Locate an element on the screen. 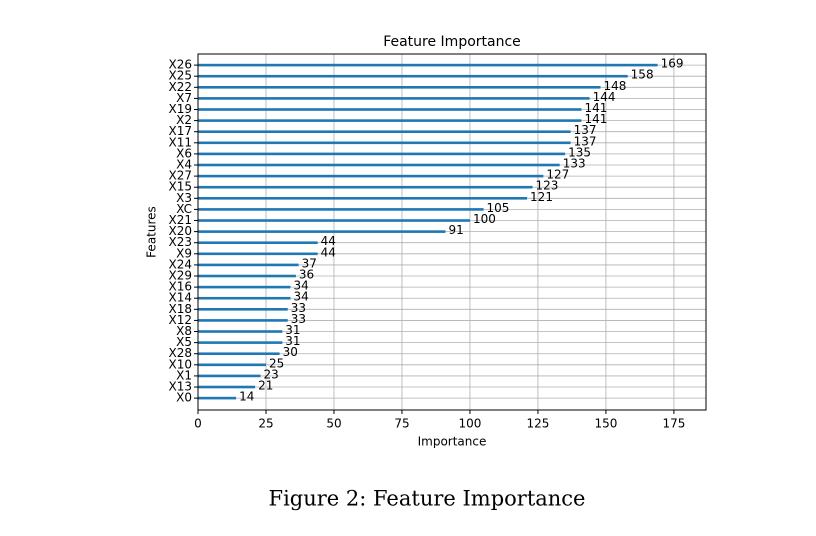 The width and height of the screenshot is (816, 536). x-tick-label: 125 is located at coordinates (537, 424).